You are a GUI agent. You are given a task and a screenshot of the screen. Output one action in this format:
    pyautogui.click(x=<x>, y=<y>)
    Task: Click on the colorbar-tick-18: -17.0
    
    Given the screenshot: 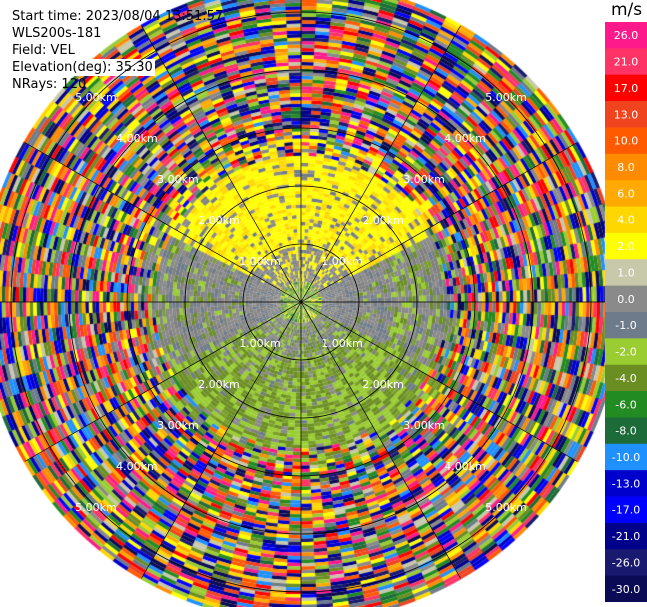 What is the action you would take?
    pyautogui.click(x=626, y=510)
    